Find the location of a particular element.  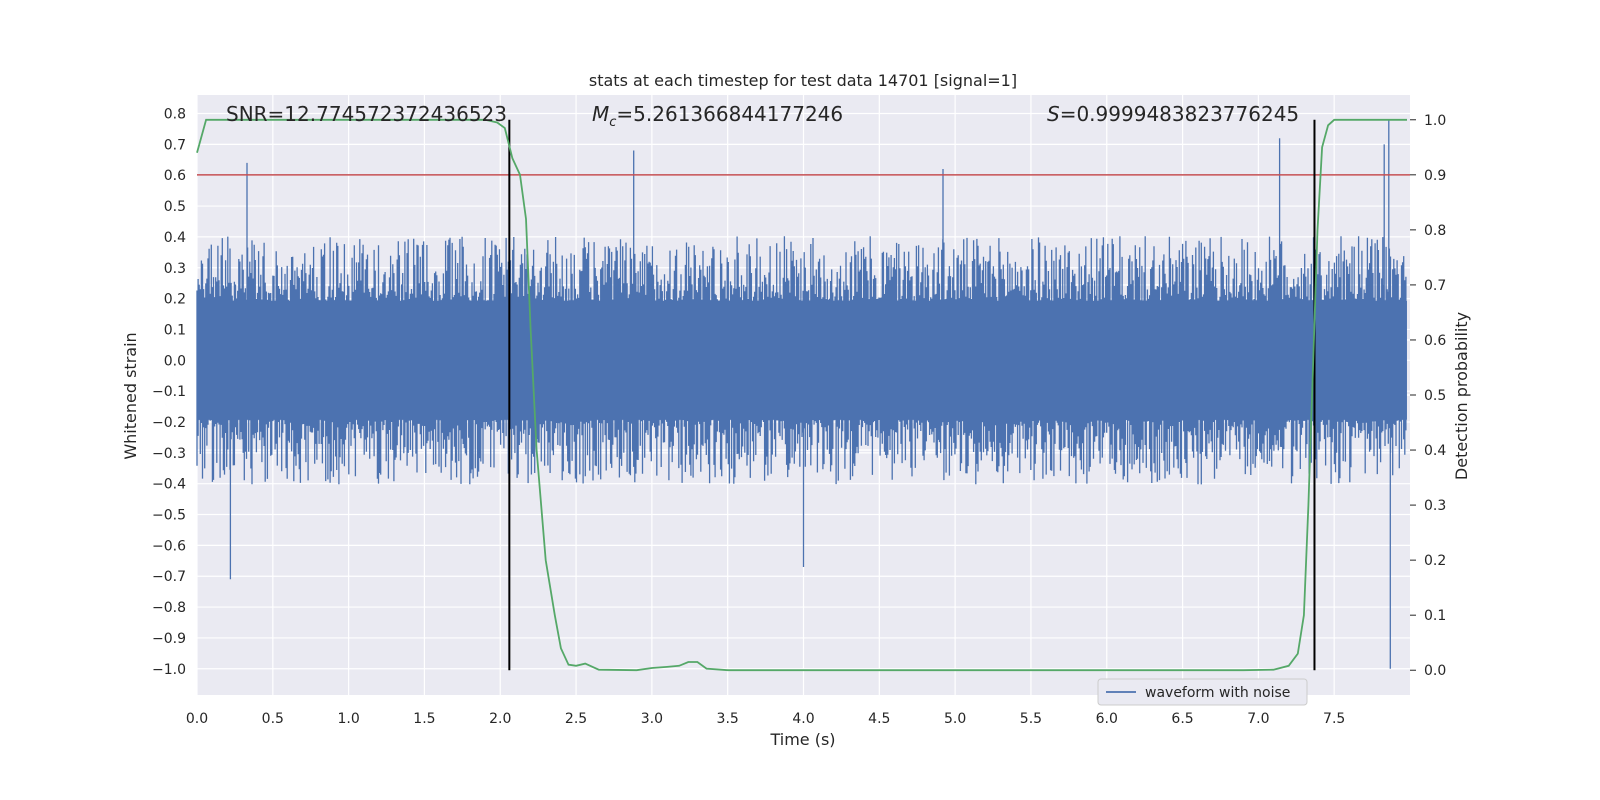

x-tick-label: 0.0 is located at coordinates (197, 719).